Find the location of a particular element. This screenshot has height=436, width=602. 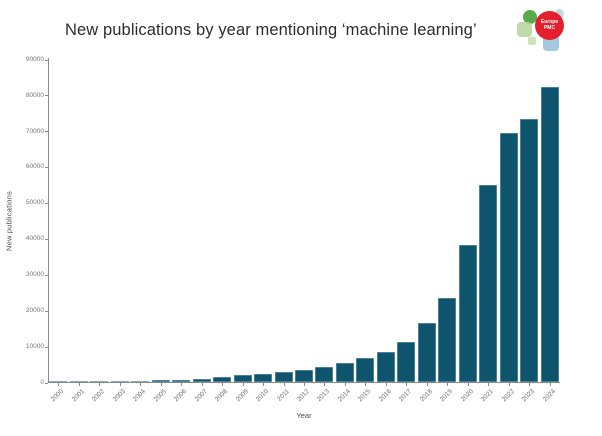

bar-2013 is located at coordinates (324, 374).